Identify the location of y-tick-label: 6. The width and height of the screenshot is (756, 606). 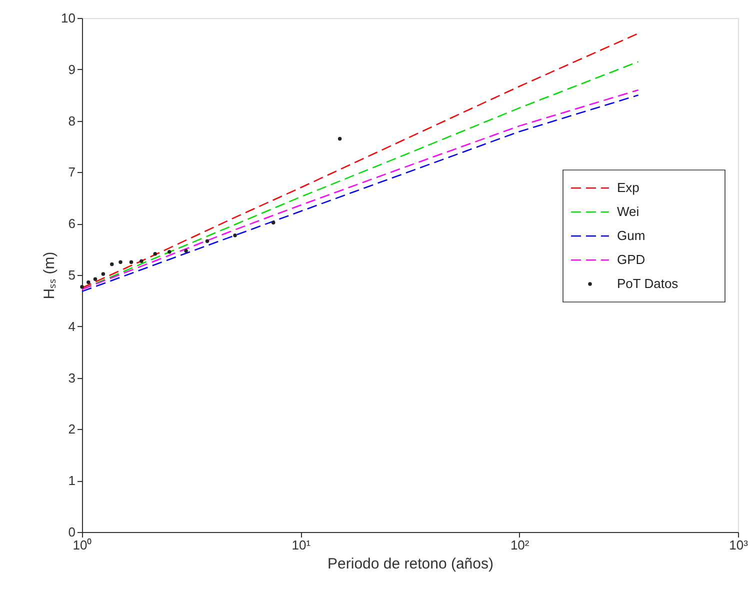
(72, 224).